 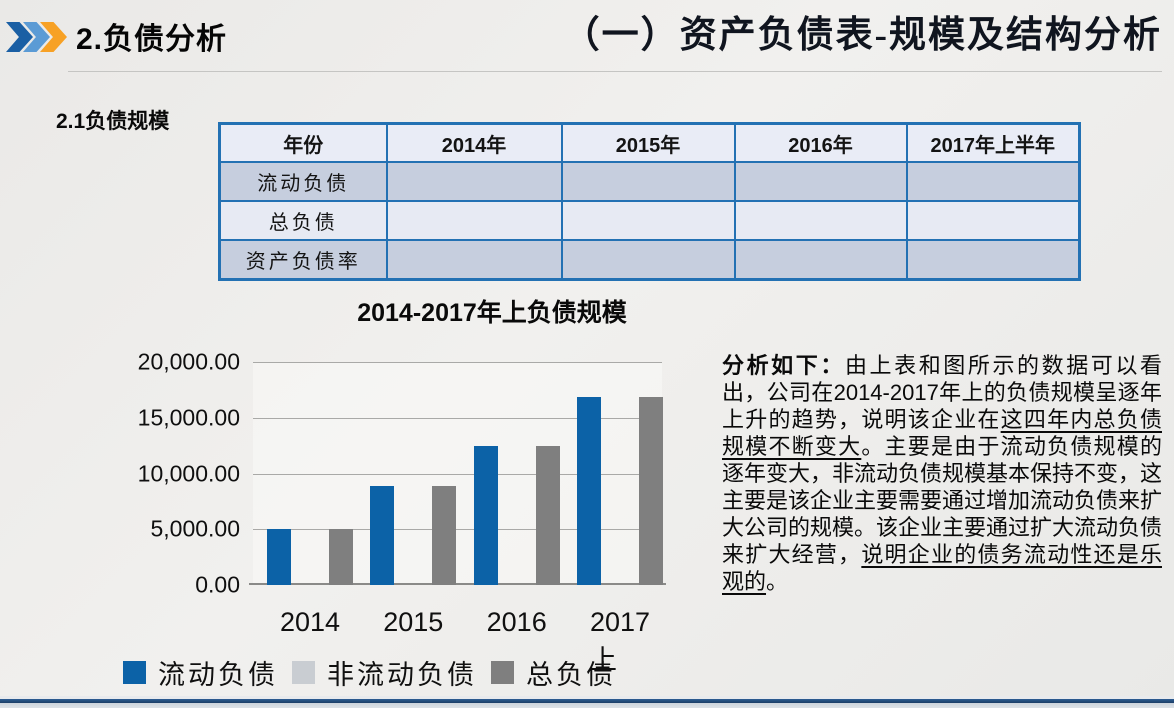 I want to click on x-axis: 2014 2015 2016 2017上, so click(x=457, y=641).